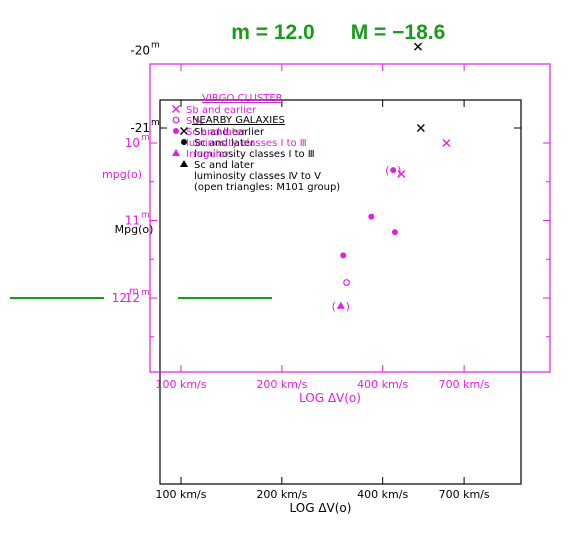  What do you see at coordinates (134, 229) in the screenshot?
I see `nearby-y-axis-title: Mpg(o)` at bounding box center [134, 229].